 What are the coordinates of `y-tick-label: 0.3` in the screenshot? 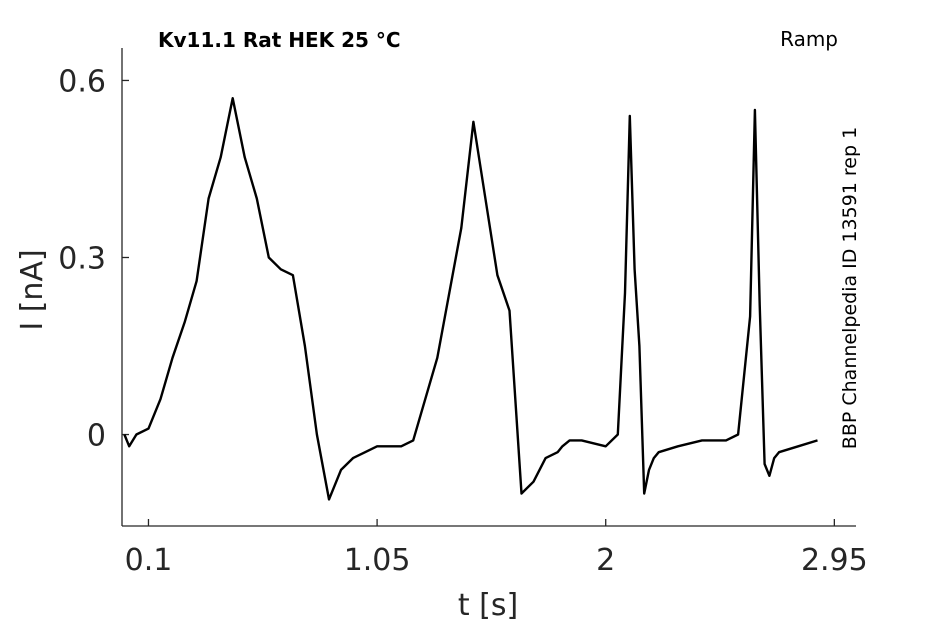 It's located at (82, 258).